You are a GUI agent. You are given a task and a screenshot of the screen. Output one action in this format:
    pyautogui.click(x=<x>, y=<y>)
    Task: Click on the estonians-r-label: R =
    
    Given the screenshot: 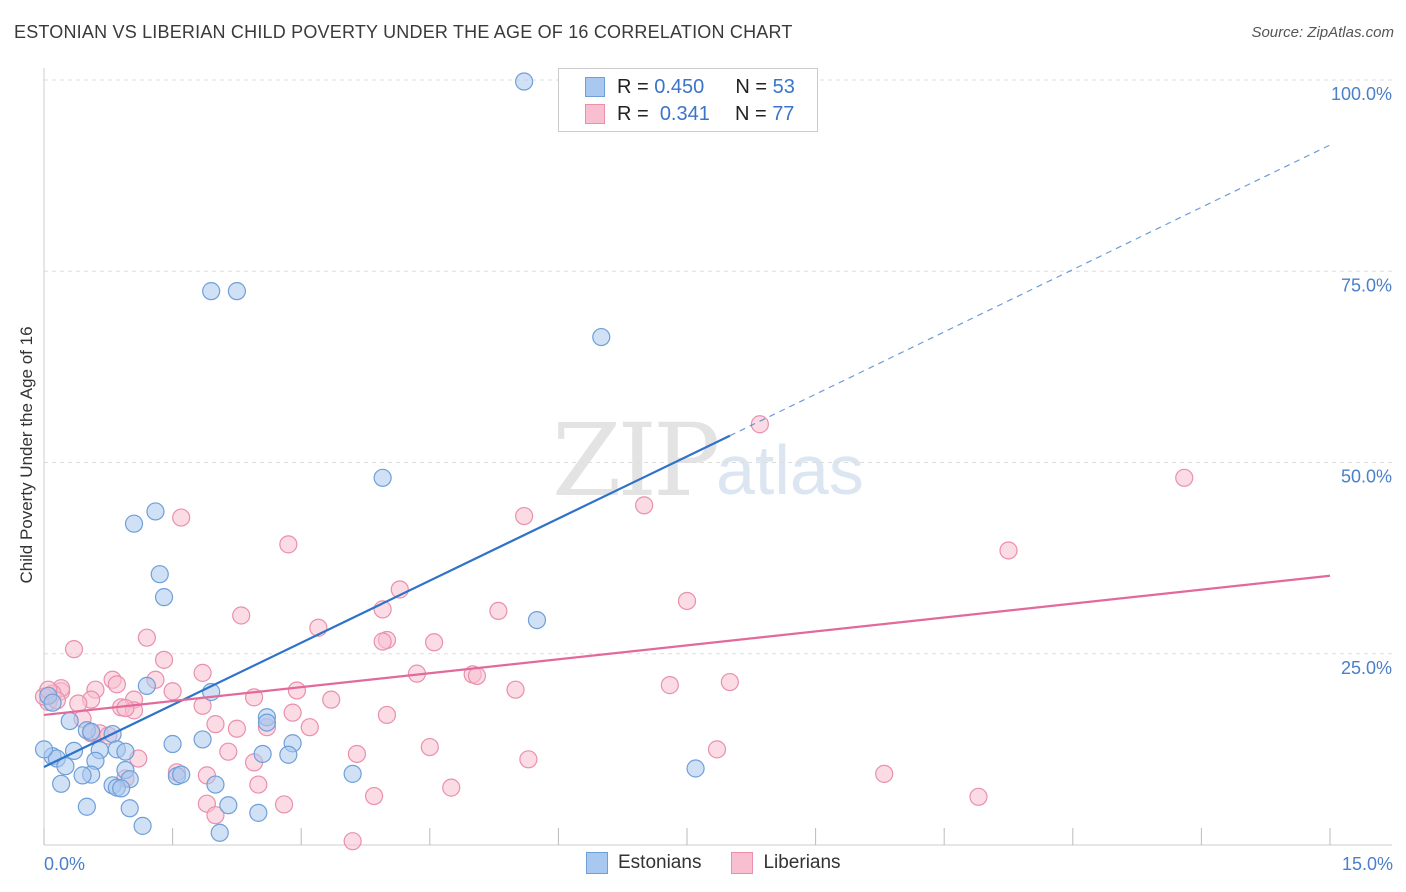 What is the action you would take?
    pyautogui.click(x=633, y=86)
    